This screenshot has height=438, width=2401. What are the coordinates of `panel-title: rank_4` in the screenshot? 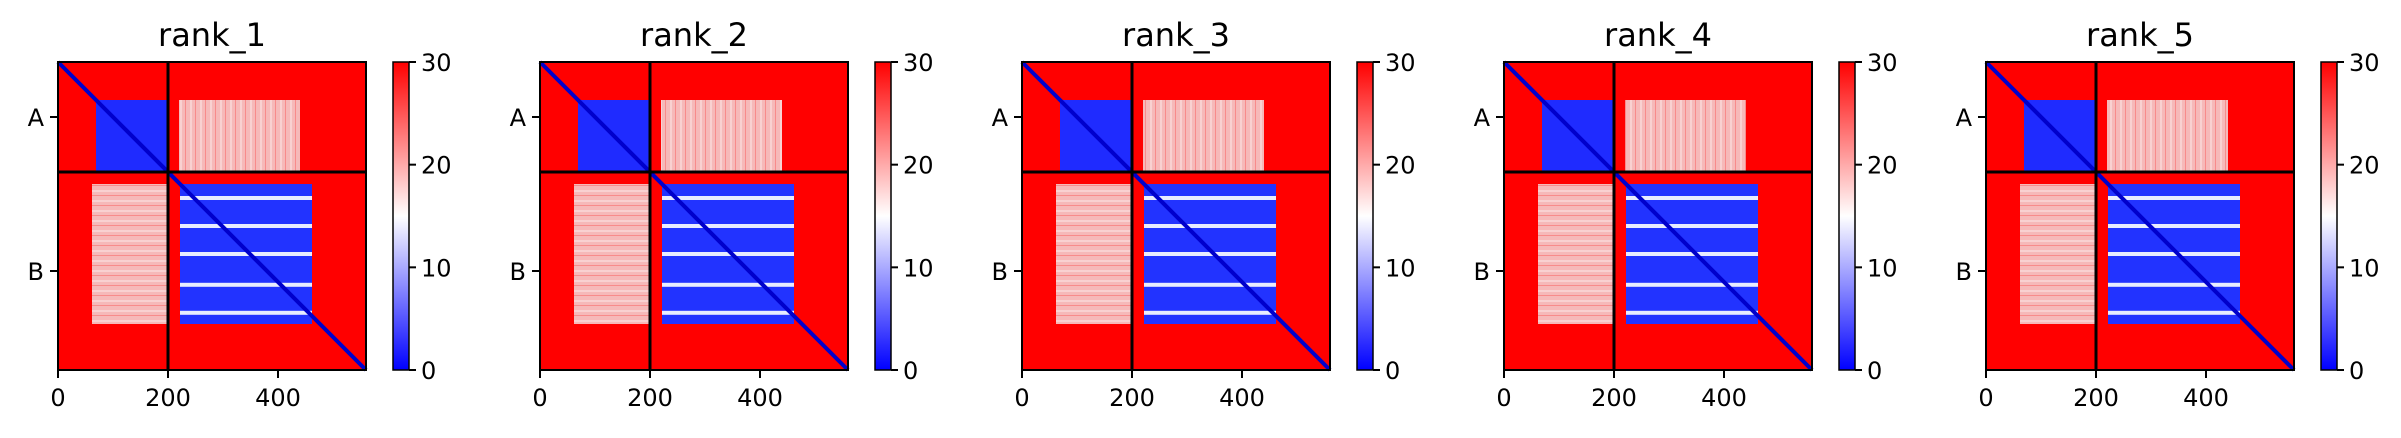 It's located at (1658, 35).